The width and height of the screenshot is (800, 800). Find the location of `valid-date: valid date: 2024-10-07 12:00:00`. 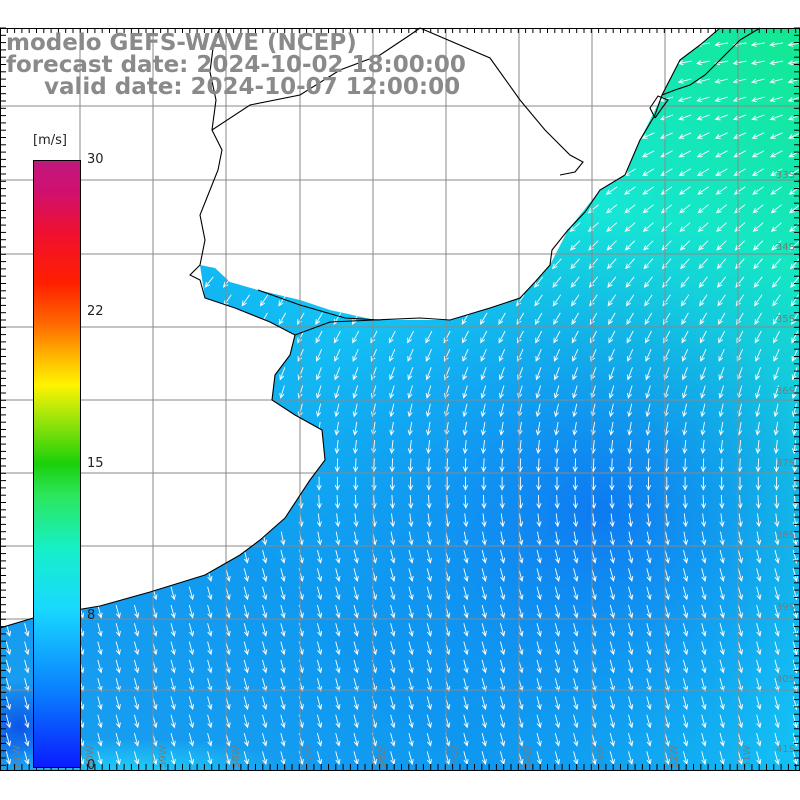

valid-date: valid date: 2024-10-07 12:00:00 is located at coordinates (252, 87).